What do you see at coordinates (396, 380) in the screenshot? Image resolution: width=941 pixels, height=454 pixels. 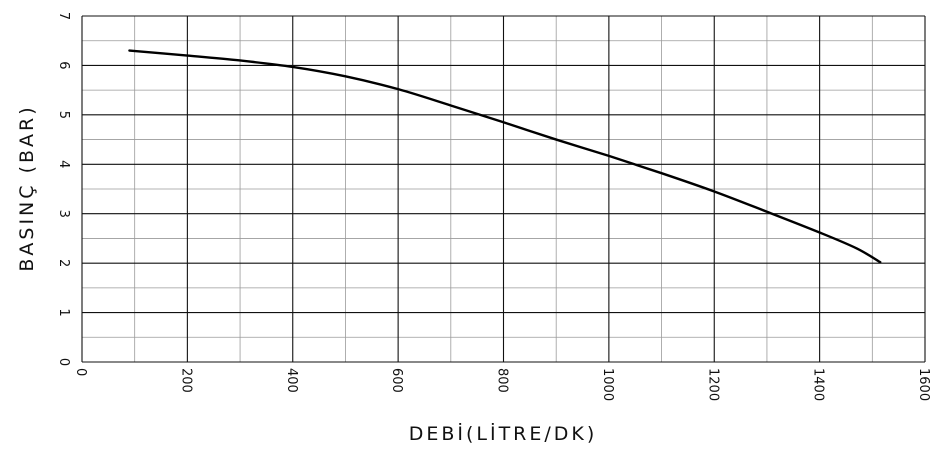 I see `x-tick-label: 600` at bounding box center [396, 380].